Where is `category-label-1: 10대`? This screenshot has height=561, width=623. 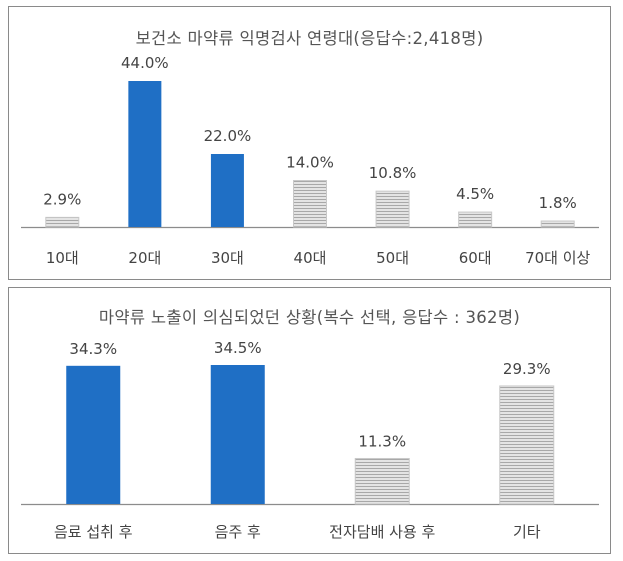 category-label-1: 10대 is located at coordinates (62, 258).